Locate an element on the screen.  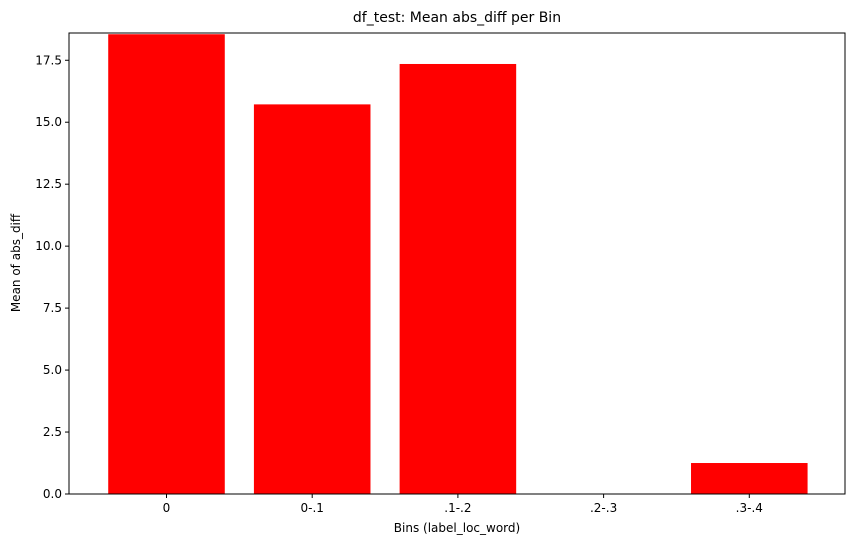
x-axis-label: Bins (label_loc_word) is located at coordinates (457, 528).